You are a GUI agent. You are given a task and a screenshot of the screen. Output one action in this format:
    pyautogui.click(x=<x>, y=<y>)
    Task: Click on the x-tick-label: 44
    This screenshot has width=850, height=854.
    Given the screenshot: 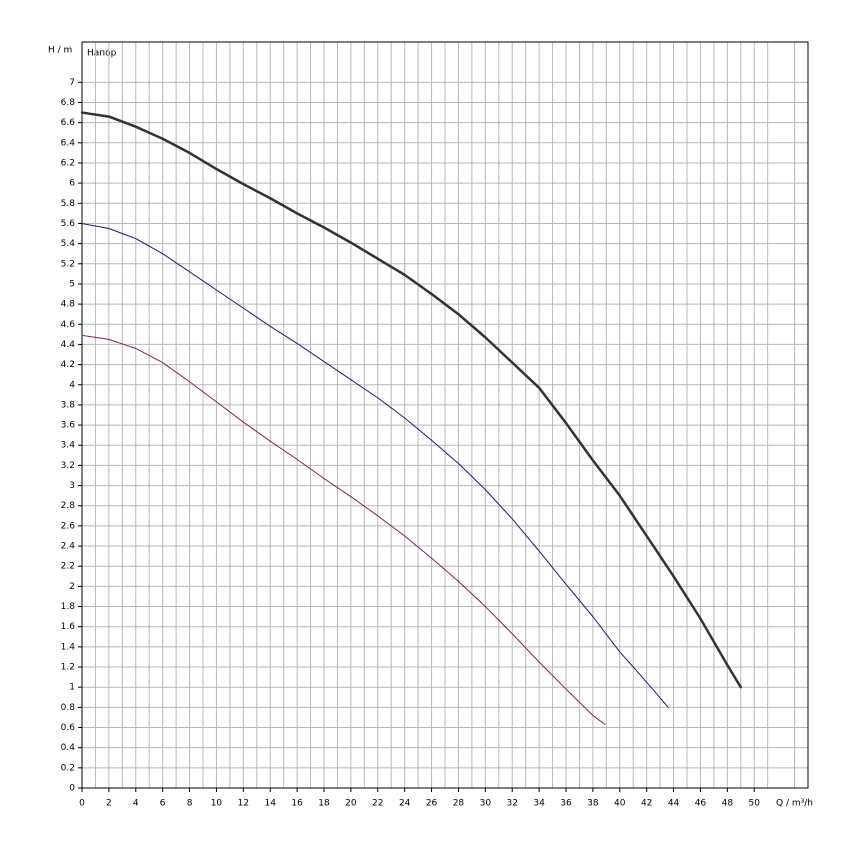 What is the action you would take?
    pyautogui.click(x=674, y=804)
    